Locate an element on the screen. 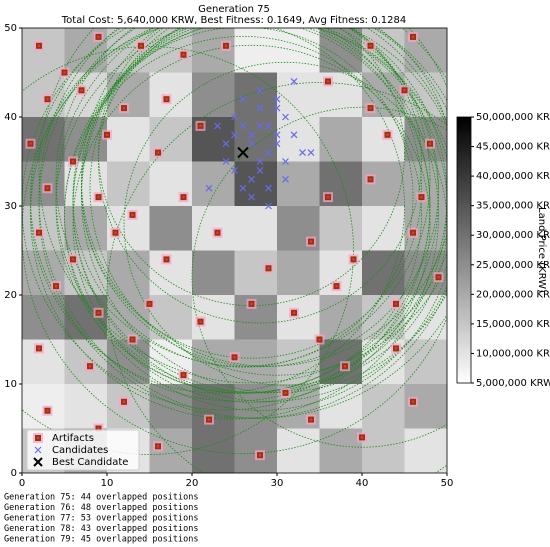  colorbar-tick-label: 10,000,000 KRW is located at coordinates (513, 353).